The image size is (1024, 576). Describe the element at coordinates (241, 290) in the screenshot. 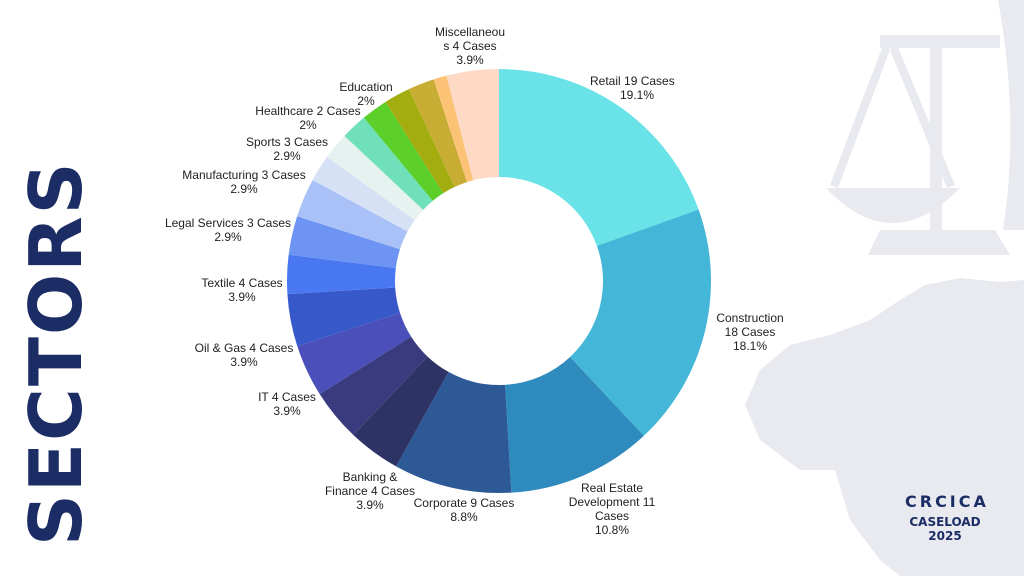

I see `slice-label: Textile 4 Cases 3.9%` at that location.